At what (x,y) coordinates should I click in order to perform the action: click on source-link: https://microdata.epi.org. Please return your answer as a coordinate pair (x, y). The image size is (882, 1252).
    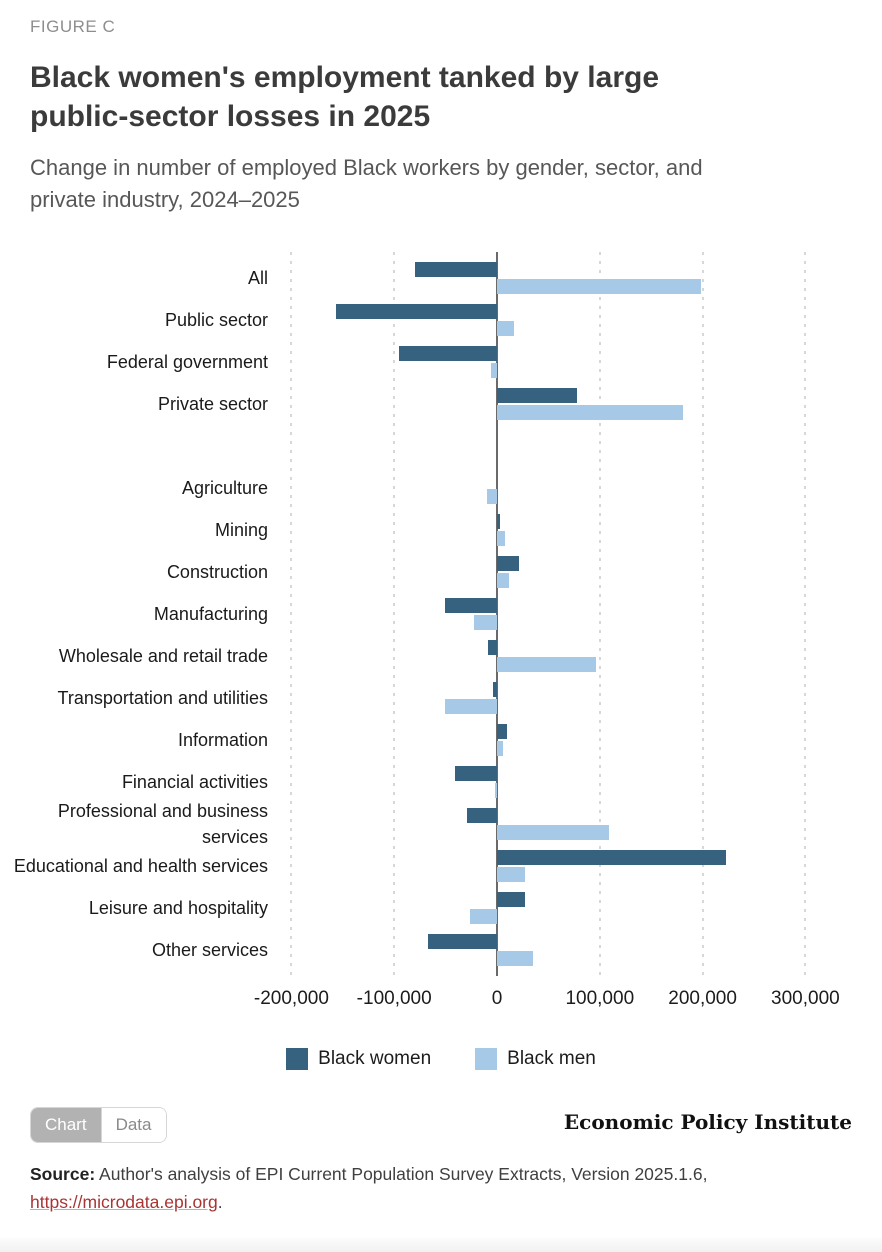
    Looking at the image, I should click on (124, 1202).